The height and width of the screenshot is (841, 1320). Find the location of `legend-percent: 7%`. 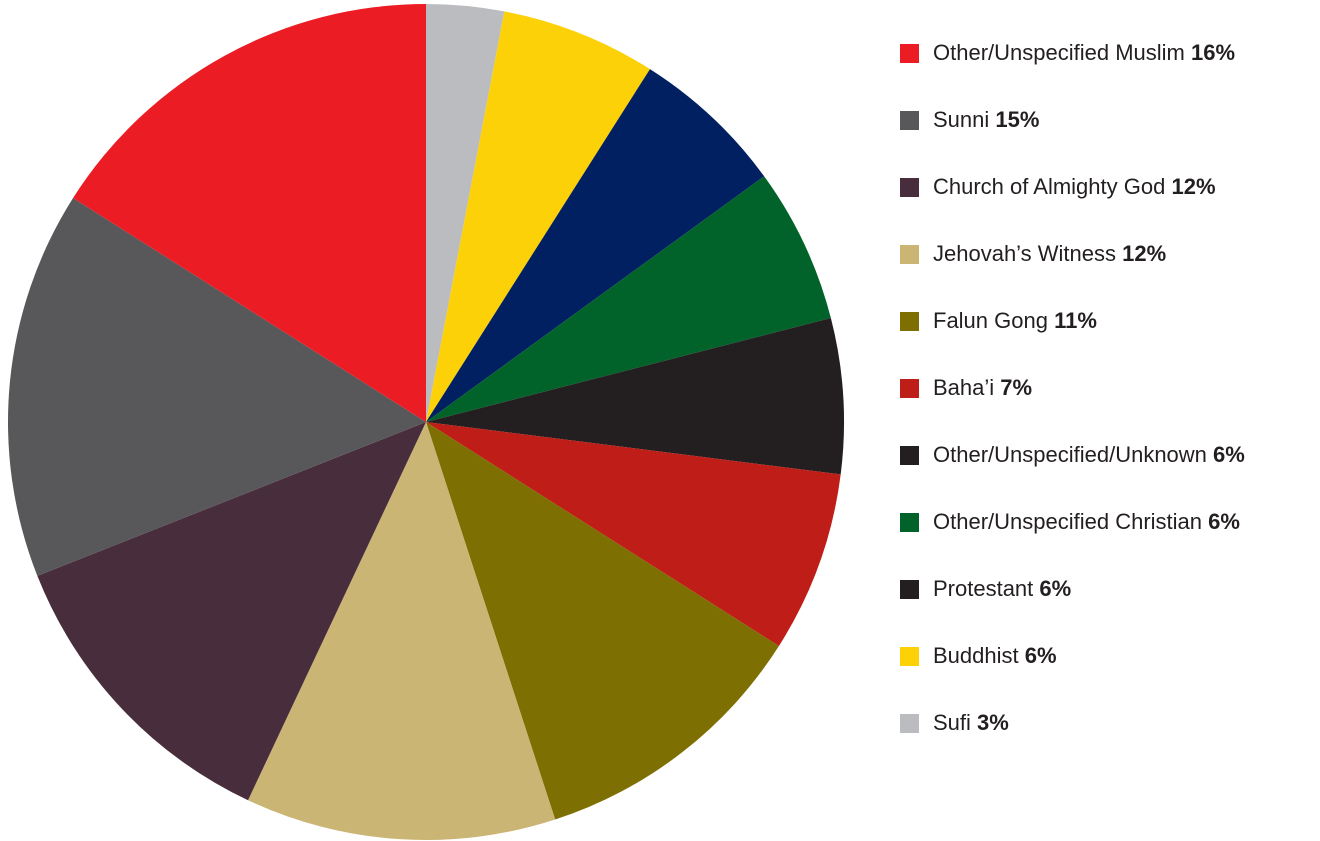

legend-percent: 7% is located at coordinates (1016, 387).